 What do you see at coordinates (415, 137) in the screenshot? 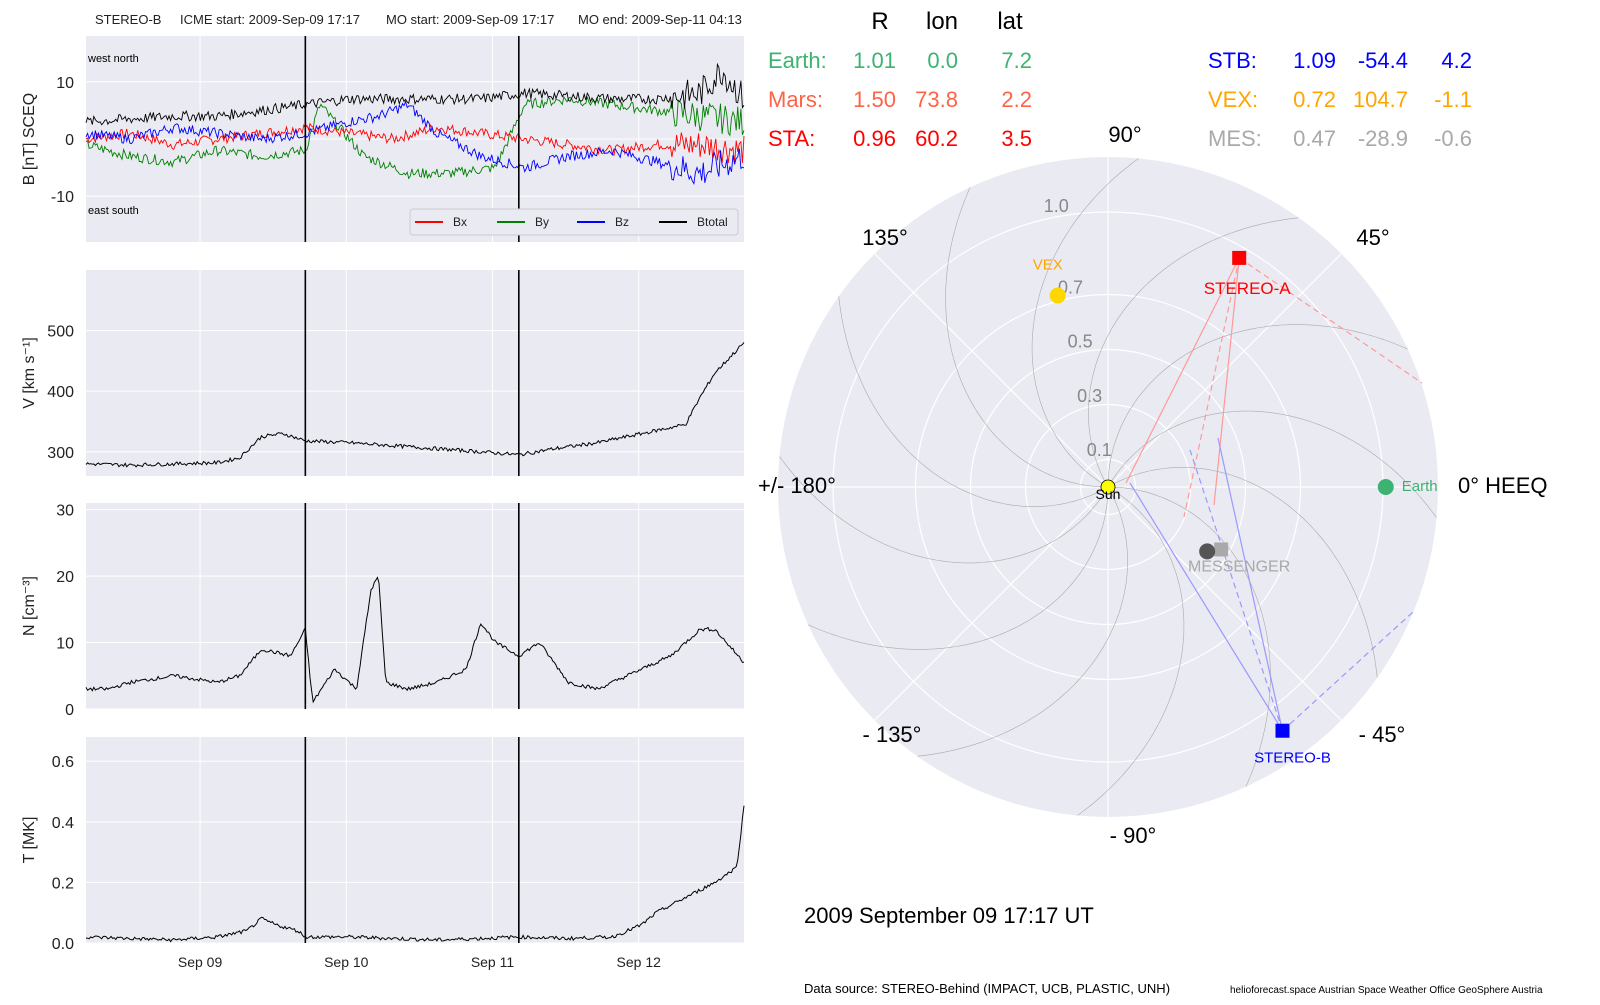
I see `series-line-by` at bounding box center [415, 137].